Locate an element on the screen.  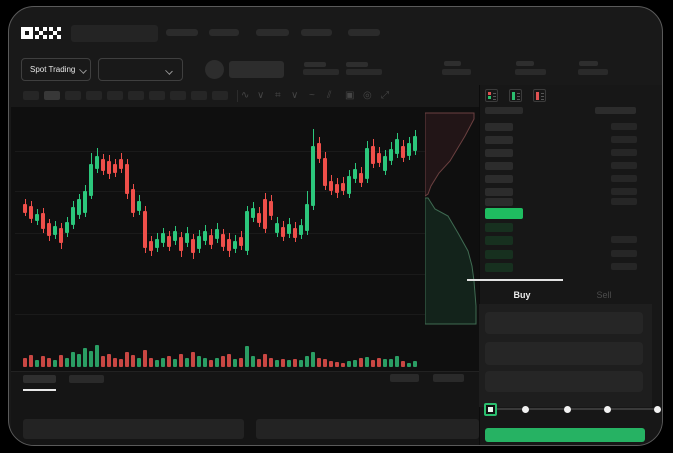
line-tool-icon: ~ is located at coordinates (312, 95).